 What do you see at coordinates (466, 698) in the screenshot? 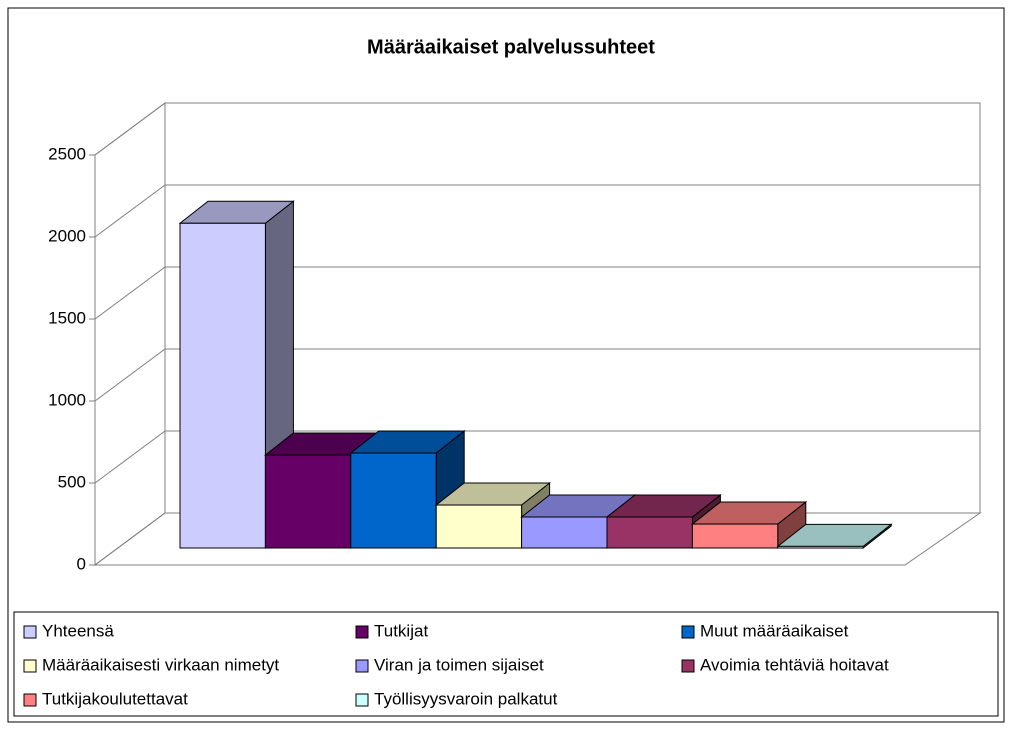
I see `legend-label: Työllisyysvaroin palkatut` at bounding box center [466, 698].